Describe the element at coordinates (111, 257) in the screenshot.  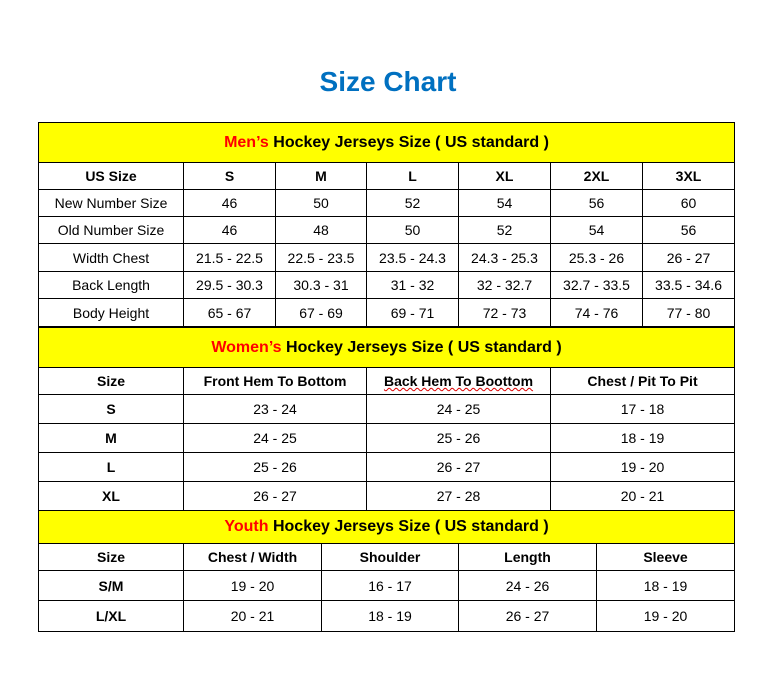
I see `row-label: Width Chest` at that location.